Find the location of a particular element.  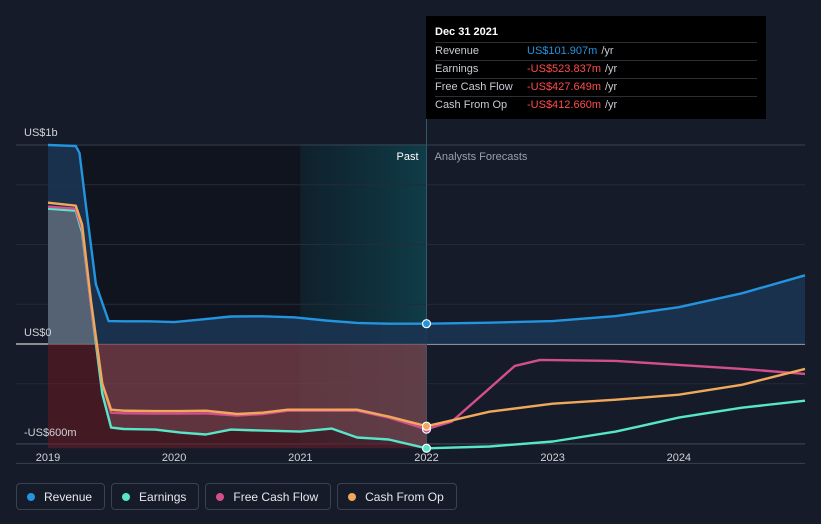

x-tick-label: 2023 is located at coordinates (552, 458).